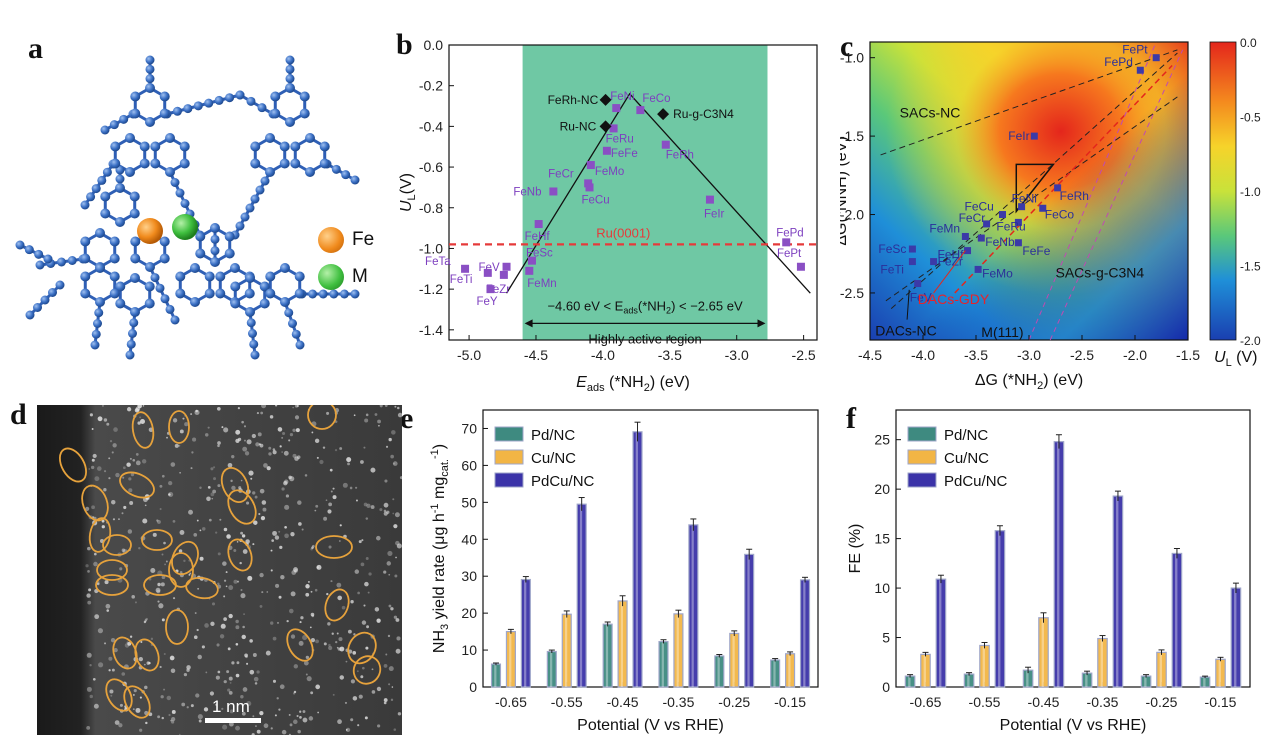 The image size is (1270, 747). Describe the element at coordinates (1118, 62) in the screenshot. I see `data-point-label: FePd` at that location.